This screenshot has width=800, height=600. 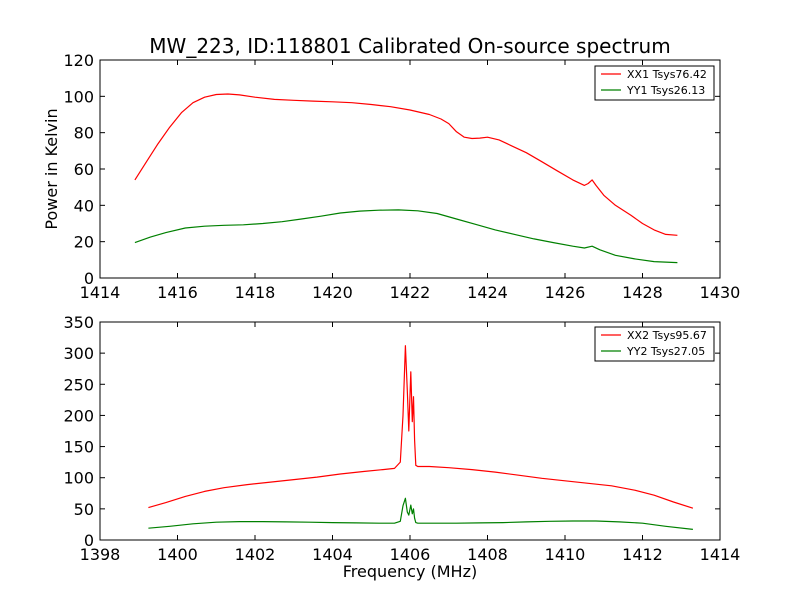 What do you see at coordinates (84, 133) in the screenshot?
I see `y-tick-label: 80` at bounding box center [84, 133].